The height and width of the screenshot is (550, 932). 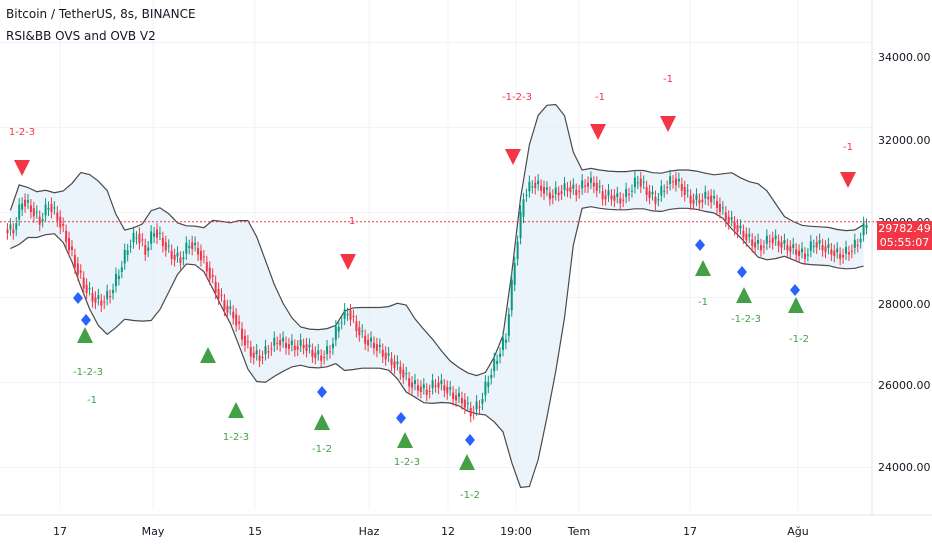 What do you see at coordinates (513, 157) in the screenshot?
I see `sell-triangle-marker` at bounding box center [513, 157].